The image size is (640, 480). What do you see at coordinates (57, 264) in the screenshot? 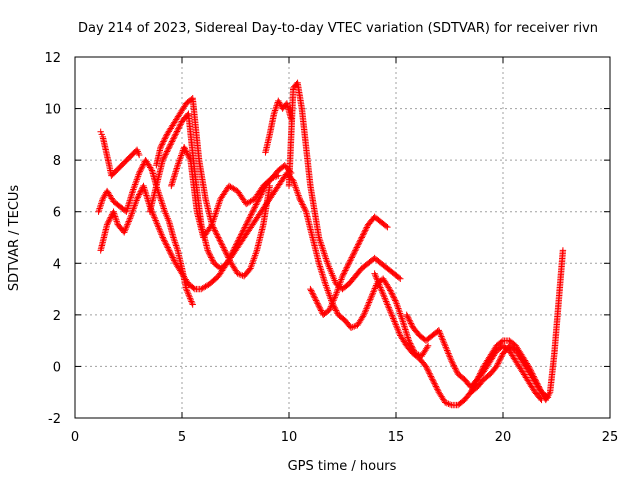
I see `y-tick-label: 4` at bounding box center [57, 264].